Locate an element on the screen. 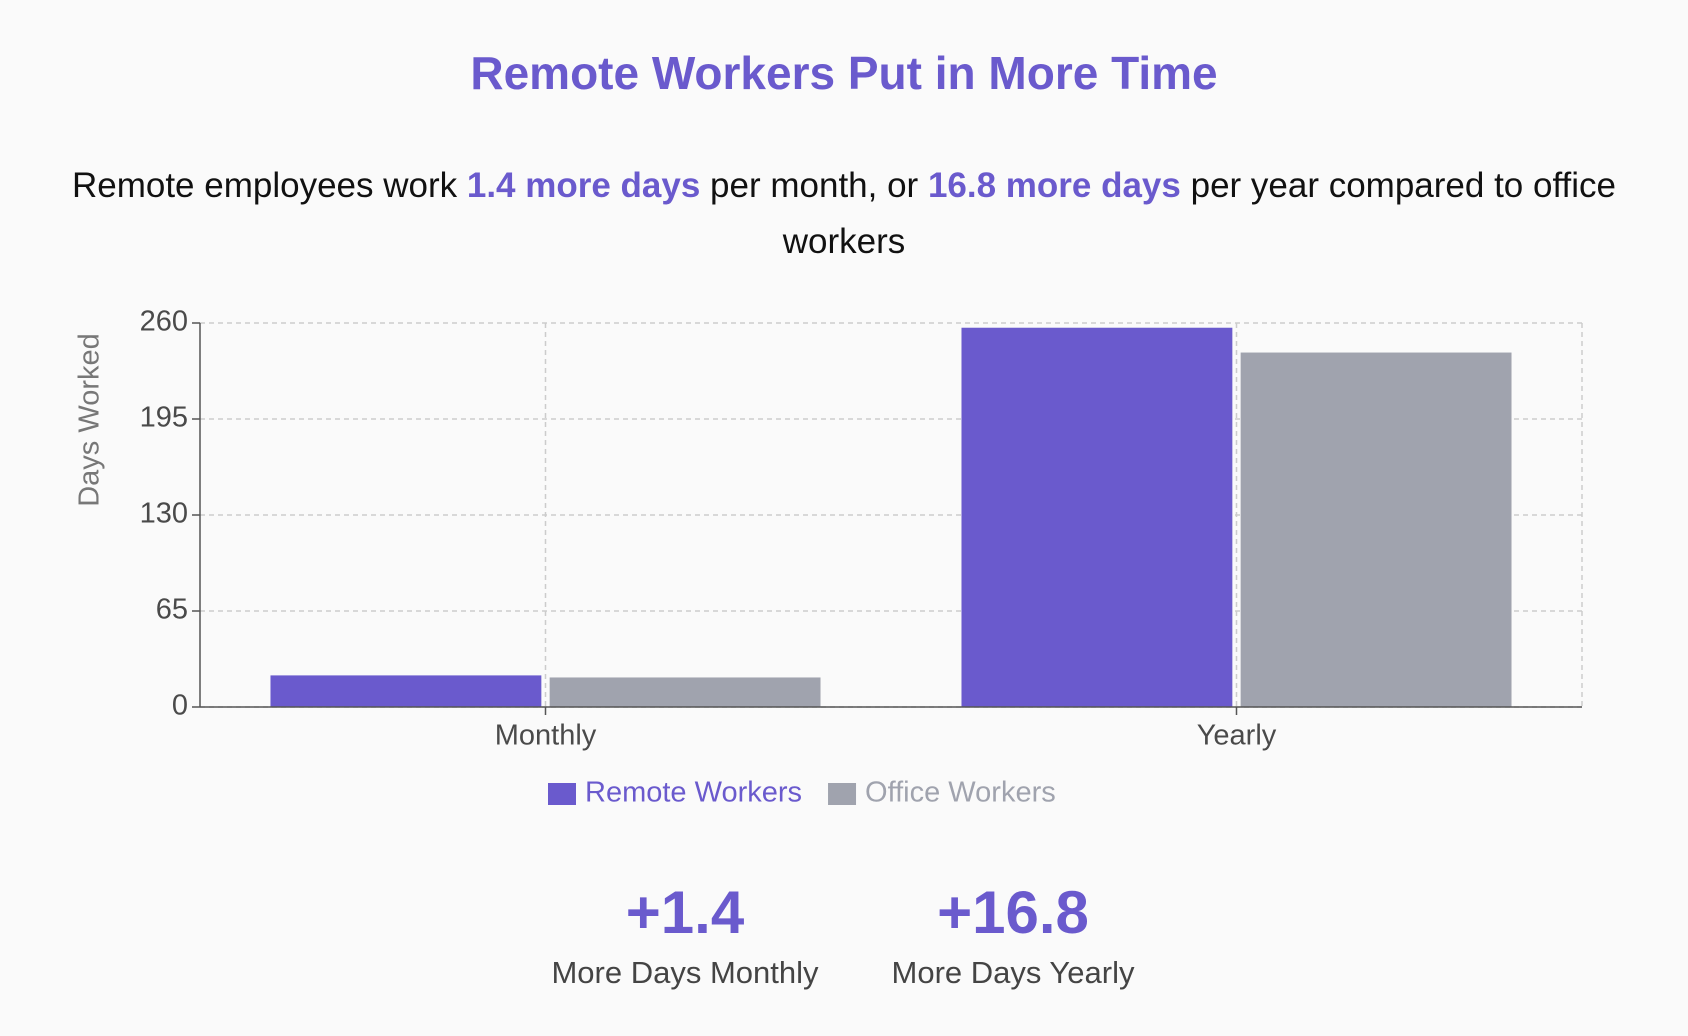  subtitle-text: per month, or is located at coordinates (814, 185).